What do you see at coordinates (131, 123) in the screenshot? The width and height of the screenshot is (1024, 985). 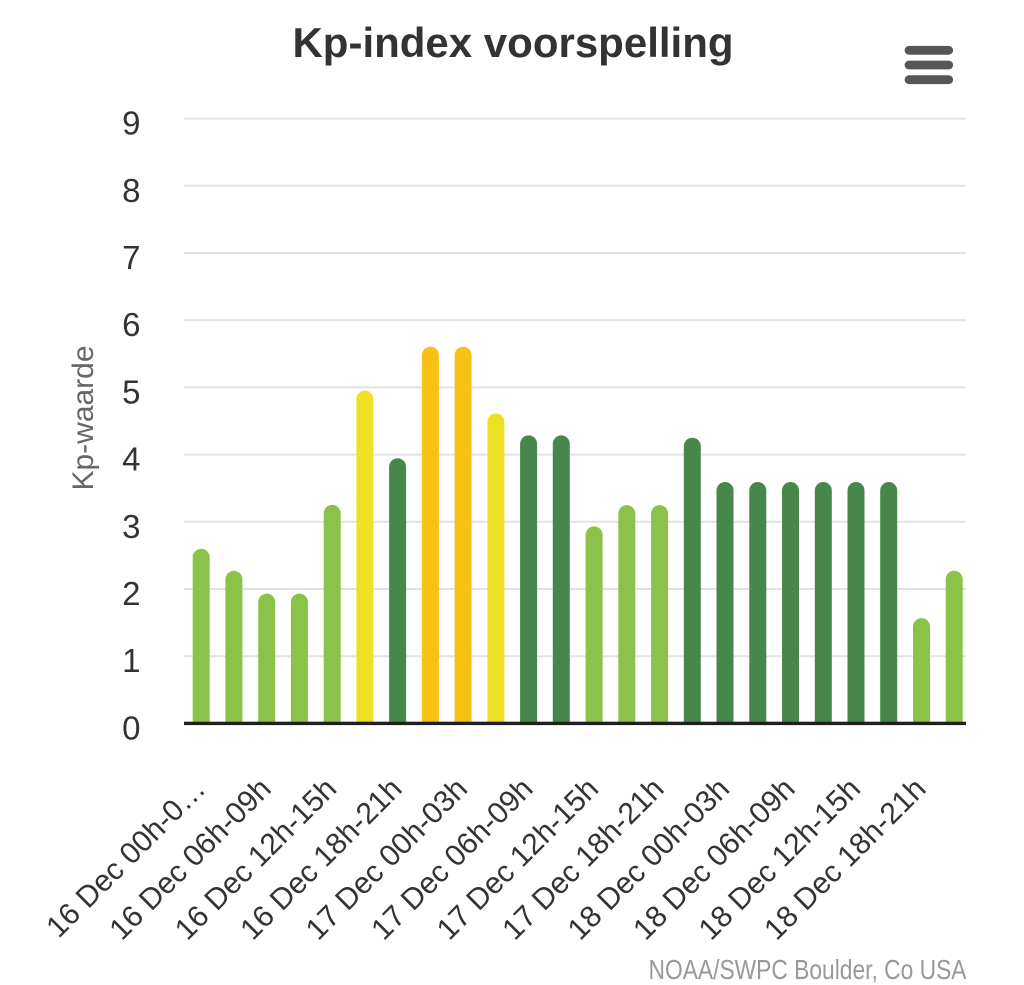 I see `svg-text: 9` at bounding box center [131, 123].